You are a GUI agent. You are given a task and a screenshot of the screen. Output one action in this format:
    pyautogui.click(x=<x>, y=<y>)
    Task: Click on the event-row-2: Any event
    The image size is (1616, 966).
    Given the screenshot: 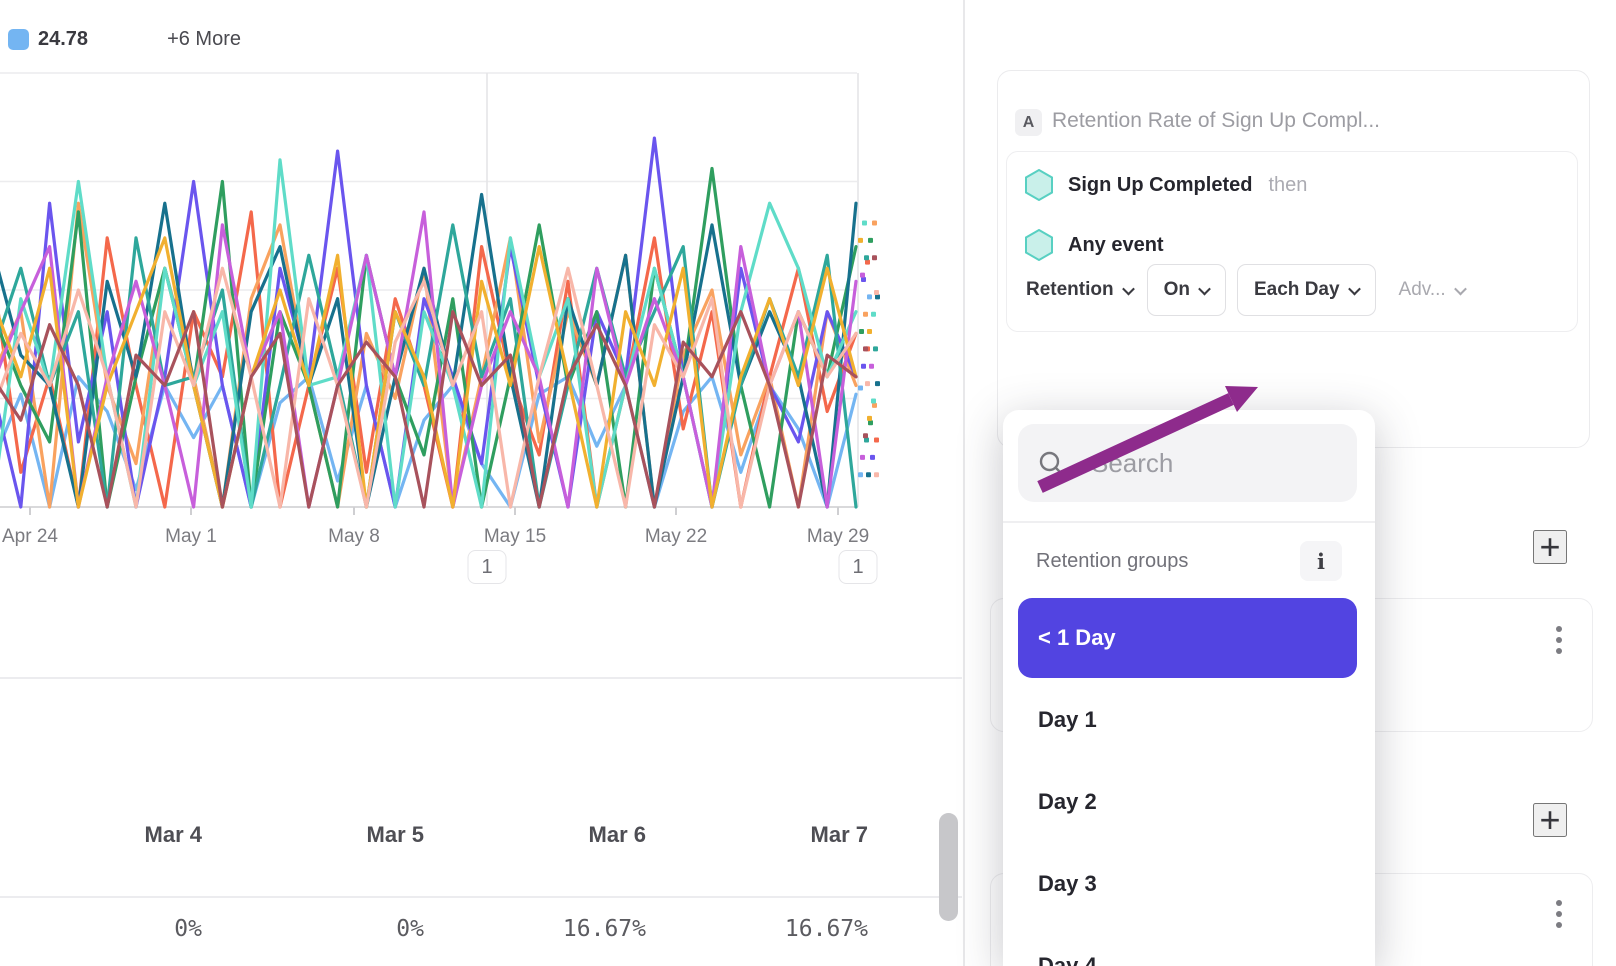 What is the action you would take?
    pyautogui.click(x=1094, y=245)
    